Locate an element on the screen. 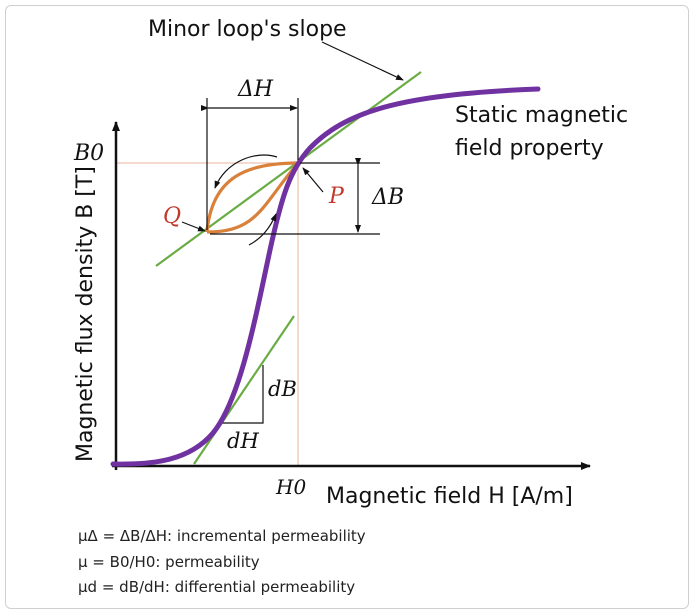 The image size is (700, 614). minor-loop-lower-branch is located at coordinates (253, 197).